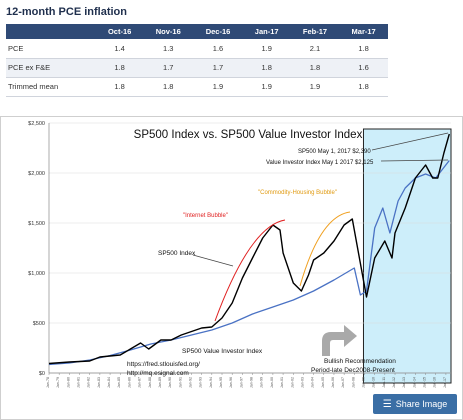 The height and width of the screenshot is (420, 463). I want to click on column-header: Dec-16, so click(218, 31).